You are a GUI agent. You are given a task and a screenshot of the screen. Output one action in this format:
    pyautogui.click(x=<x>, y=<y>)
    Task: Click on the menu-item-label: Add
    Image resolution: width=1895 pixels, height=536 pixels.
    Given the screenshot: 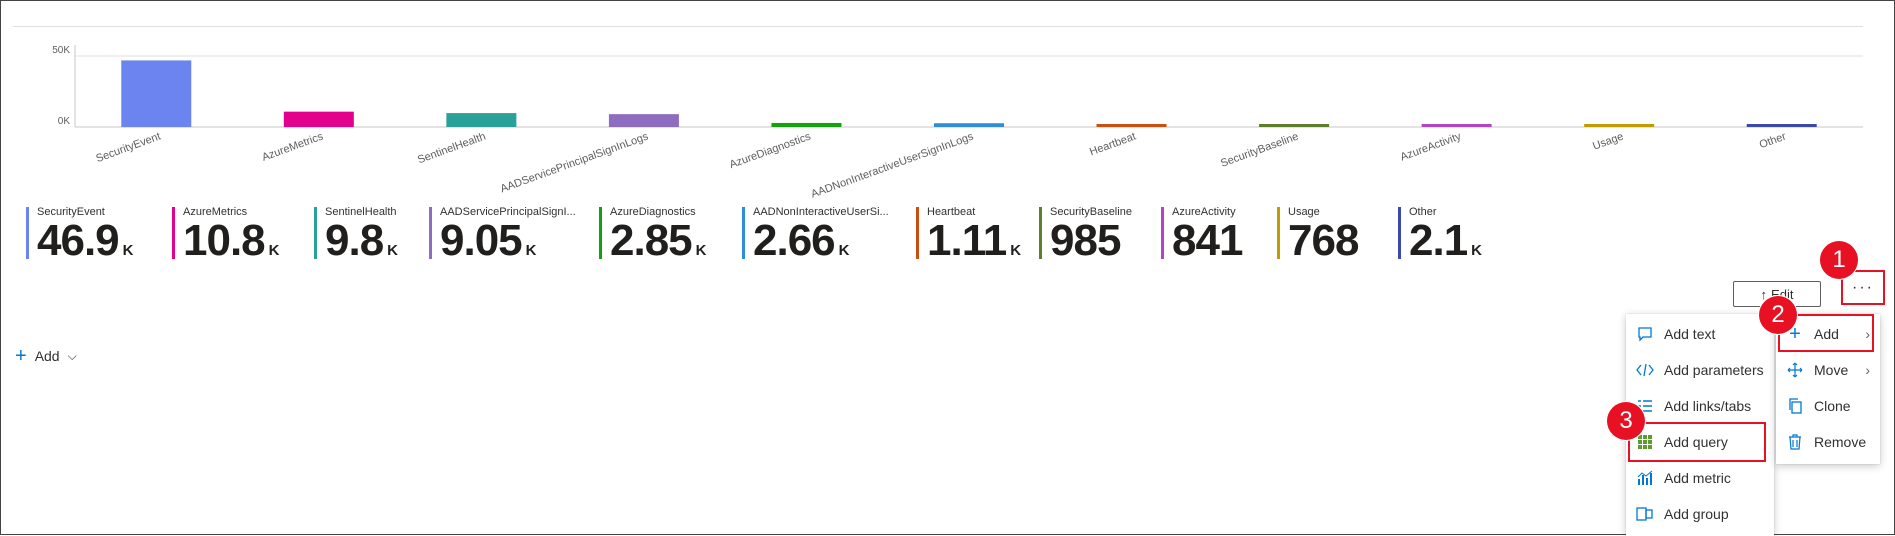 What is the action you would take?
    pyautogui.click(x=1826, y=334)
    